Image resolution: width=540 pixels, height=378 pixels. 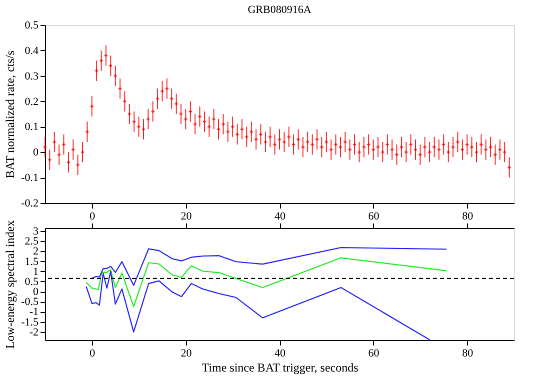 I want to click on y-tick-label: -0.5, so click(x=30, y=302).